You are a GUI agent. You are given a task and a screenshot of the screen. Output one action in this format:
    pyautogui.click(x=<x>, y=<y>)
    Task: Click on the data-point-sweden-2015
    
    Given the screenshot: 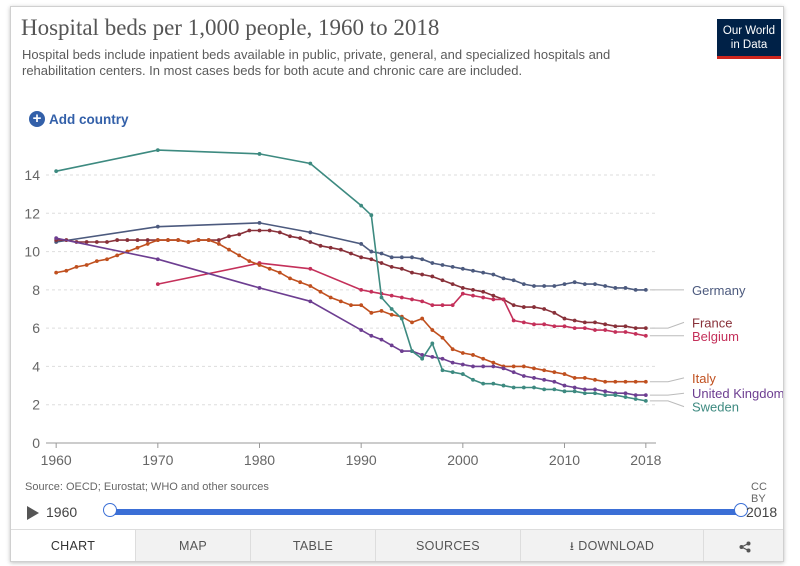 What is the action you would take?
    pyautogui.click(x=615, y=395)
    